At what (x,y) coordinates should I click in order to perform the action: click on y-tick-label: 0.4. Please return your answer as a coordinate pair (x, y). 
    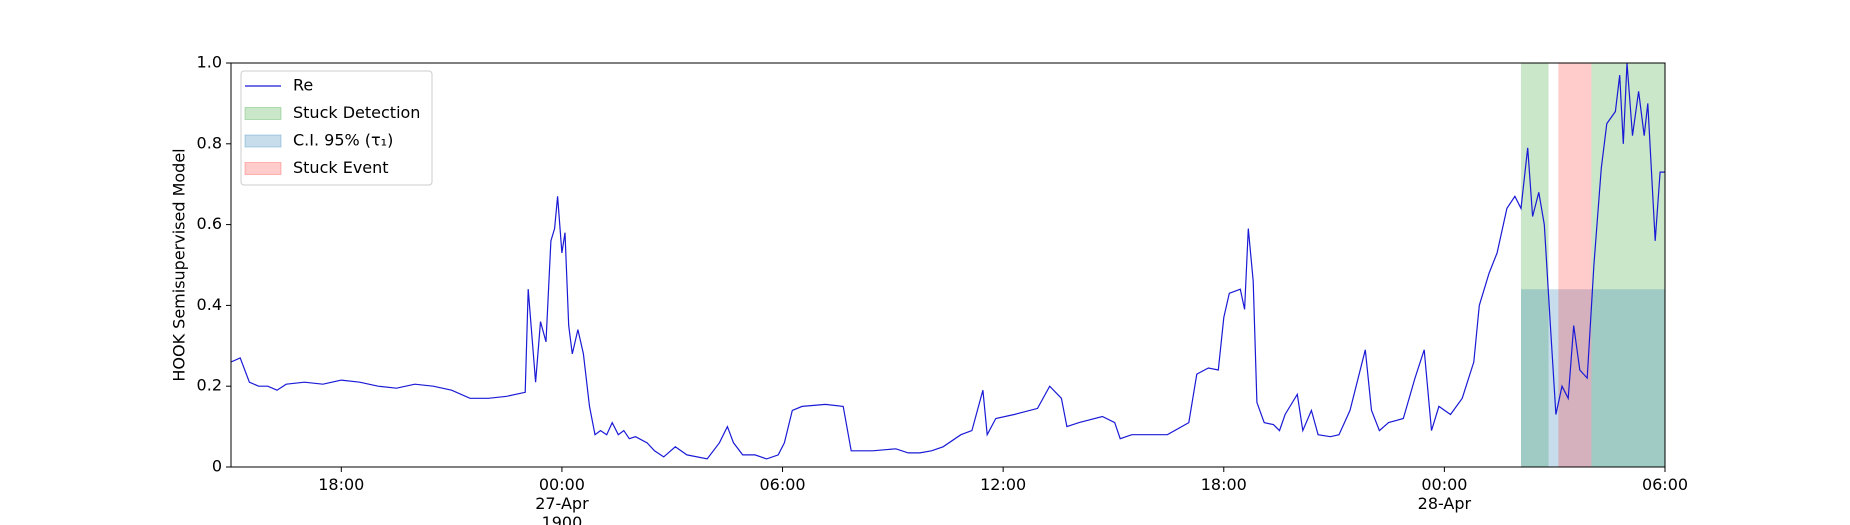
    Looking at the image, I should click on (209, 304).